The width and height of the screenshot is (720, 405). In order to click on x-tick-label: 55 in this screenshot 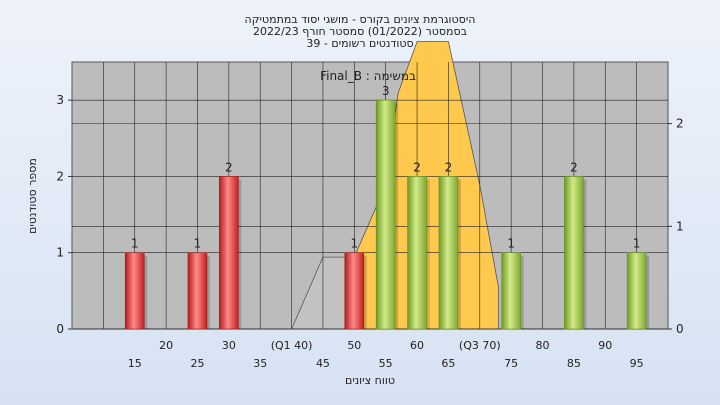, I will do `click(386, 363)`.